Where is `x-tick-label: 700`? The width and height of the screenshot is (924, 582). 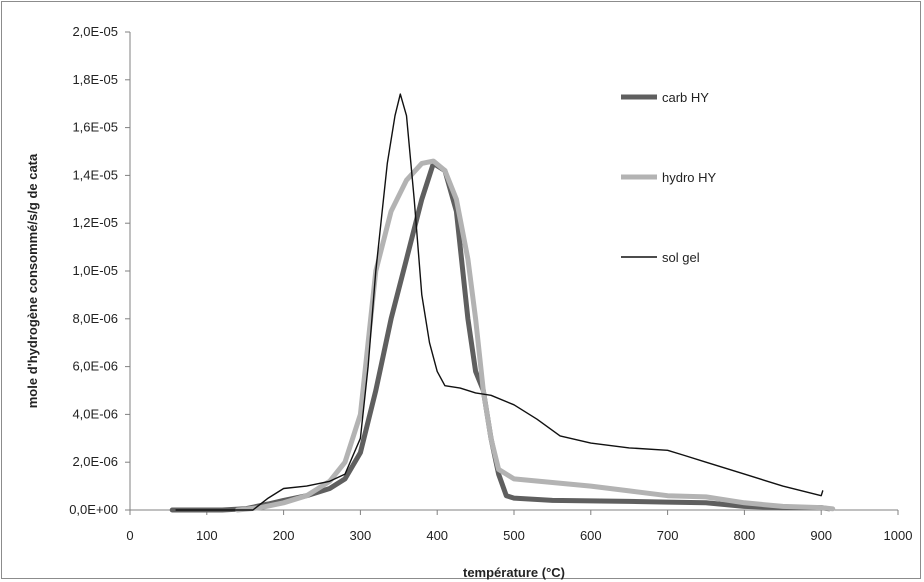 x-tick-label: 700 is located at coordinates (668, 535).